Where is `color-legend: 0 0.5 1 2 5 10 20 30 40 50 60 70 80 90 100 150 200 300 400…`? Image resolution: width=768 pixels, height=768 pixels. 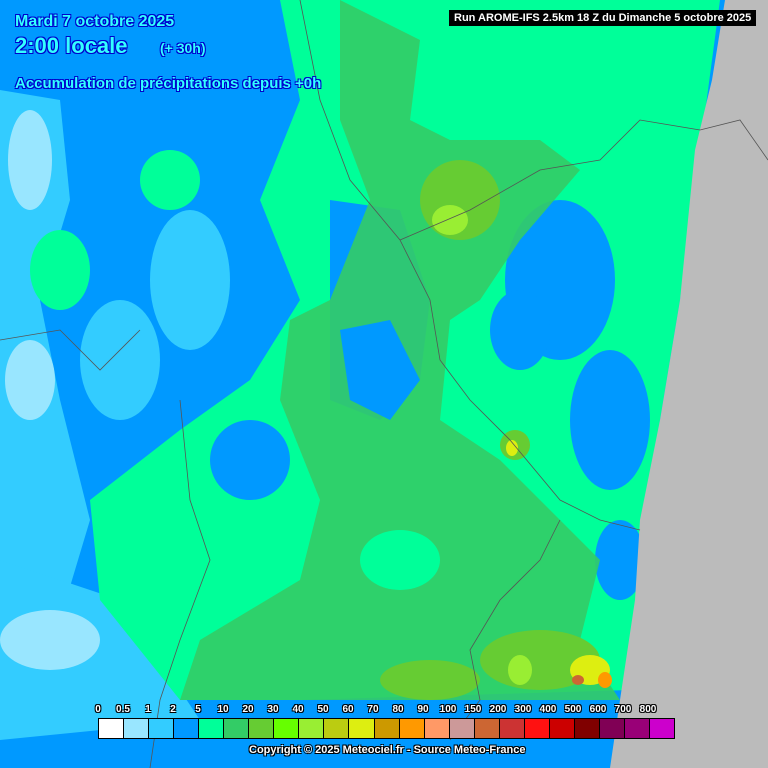 color-legend: 0 0.5 1 2 5 10 20 30 40 50 60 70 80 90 100 150 200 300 400… is located at coordinates (386, 721).